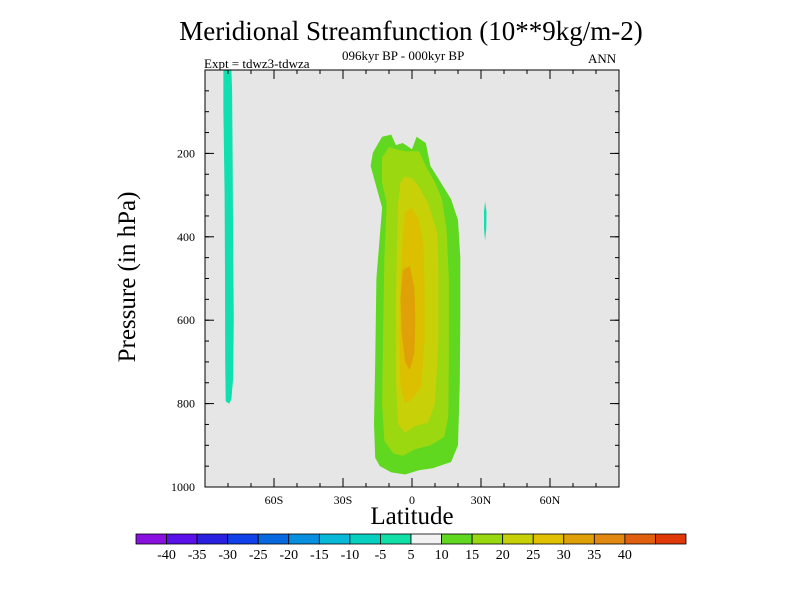 This screenshot has height=600, width=800. What do you see at coordinates (350, 555) in the screenshot?
I see `colorbar-label: -10` at bounding box center [350, 555].